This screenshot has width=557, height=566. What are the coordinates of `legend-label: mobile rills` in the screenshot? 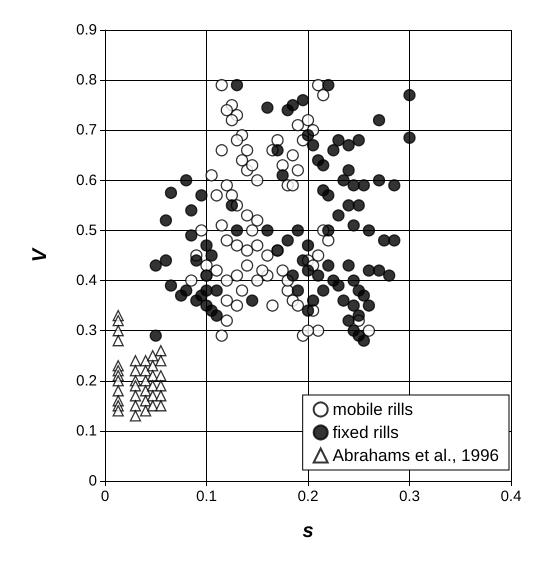 It's located at (372, 409).